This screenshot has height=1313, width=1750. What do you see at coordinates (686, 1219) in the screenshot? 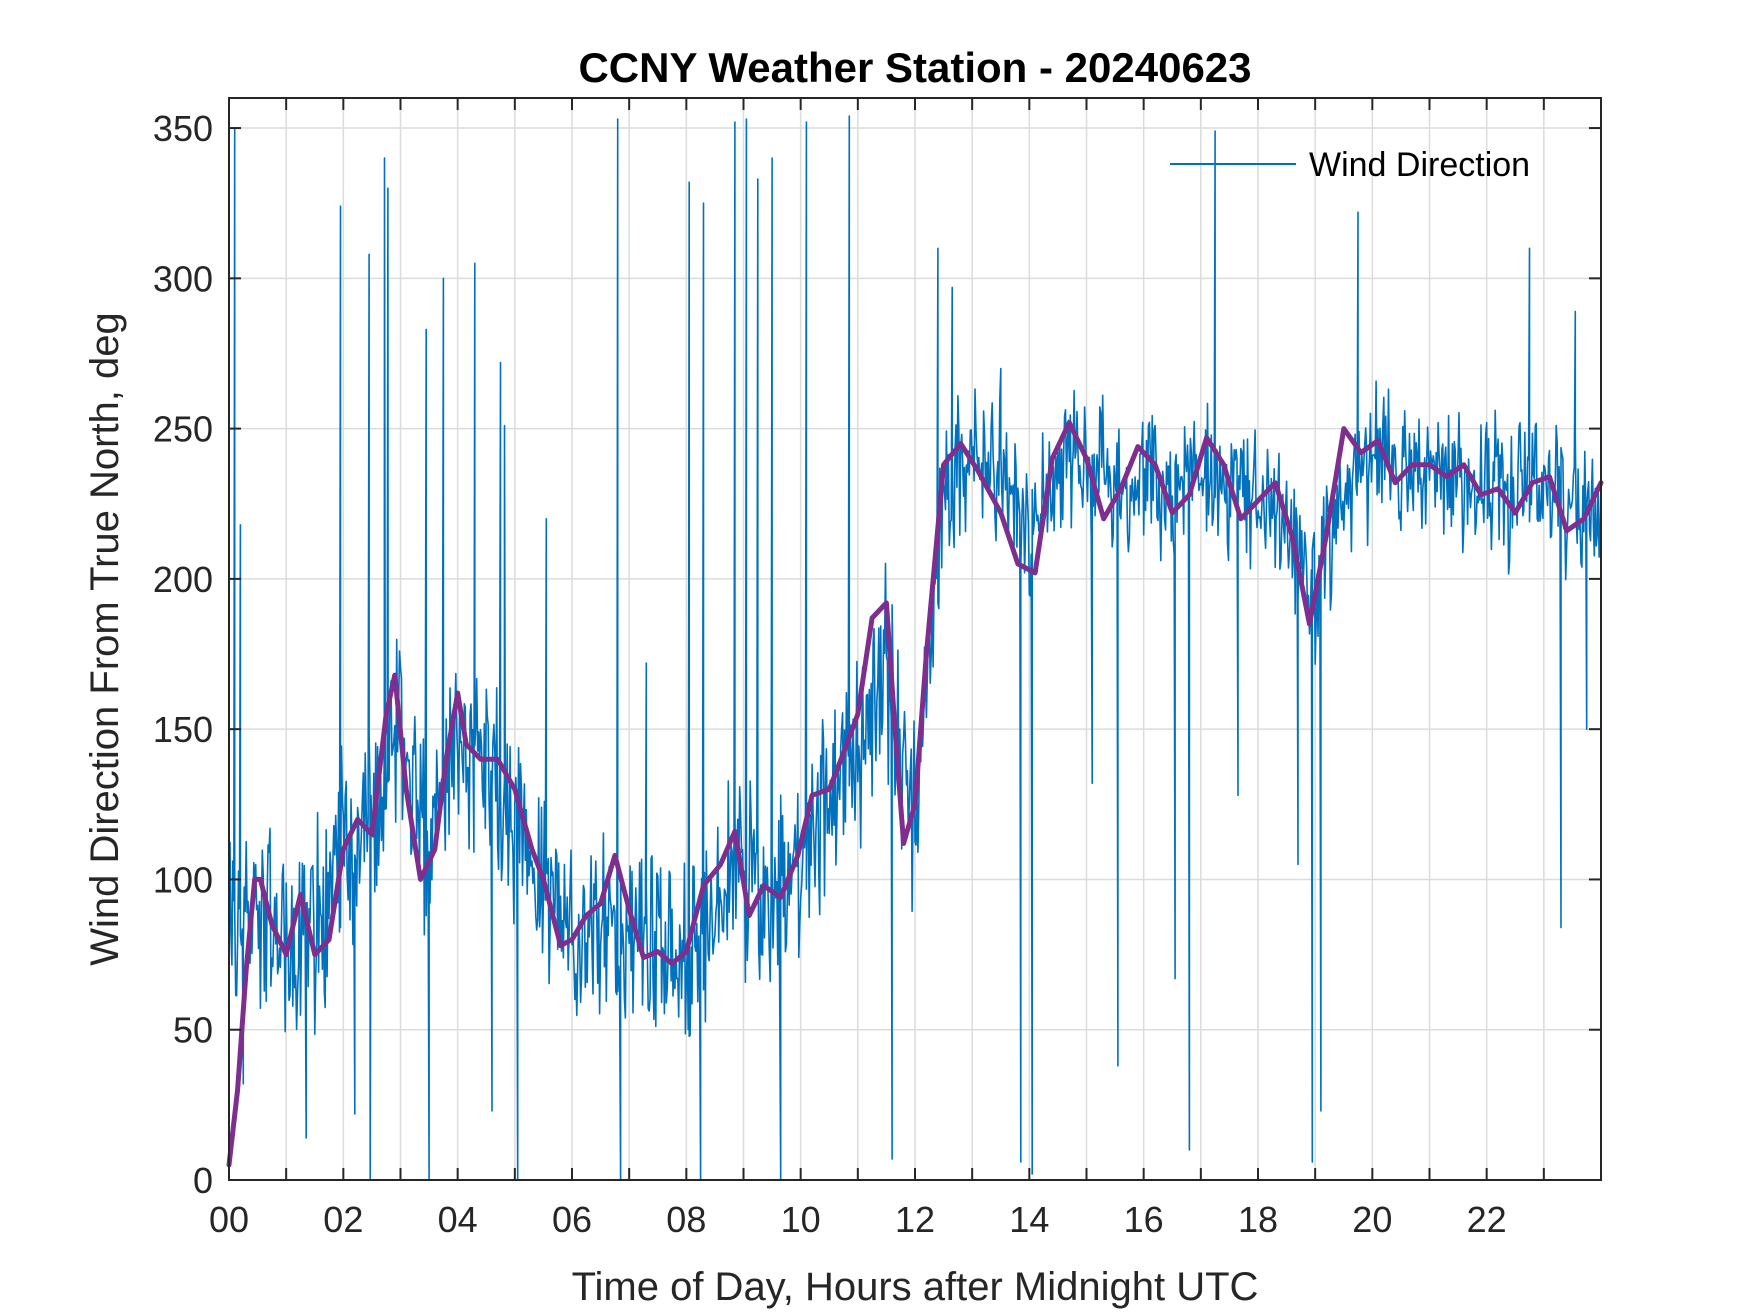
I see `x-tick-label: 08` at bounding box center [686, 1219].